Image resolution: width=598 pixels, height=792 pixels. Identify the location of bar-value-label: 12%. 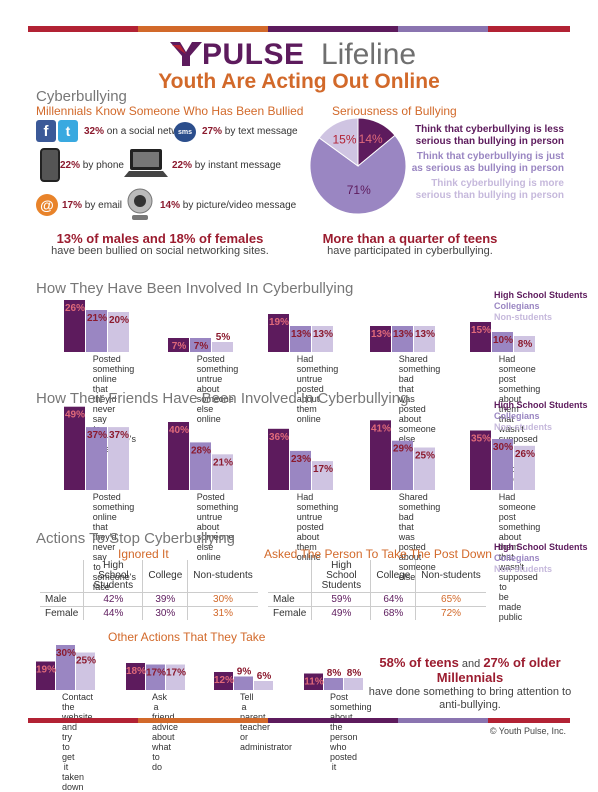
(224, 680).